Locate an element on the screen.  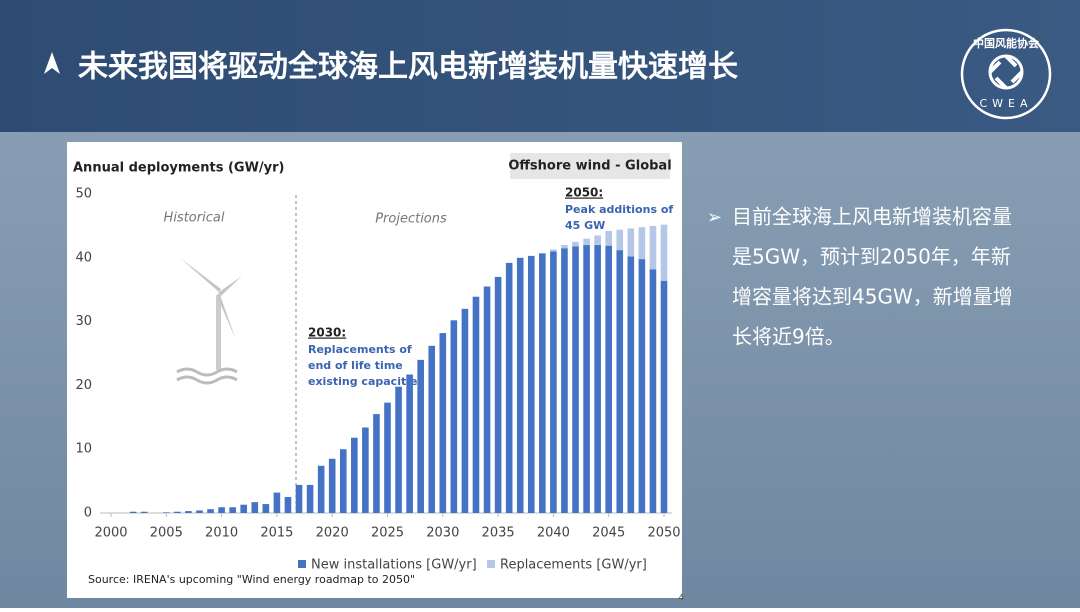
annotation: Historical is located at coordinates (194, 218).